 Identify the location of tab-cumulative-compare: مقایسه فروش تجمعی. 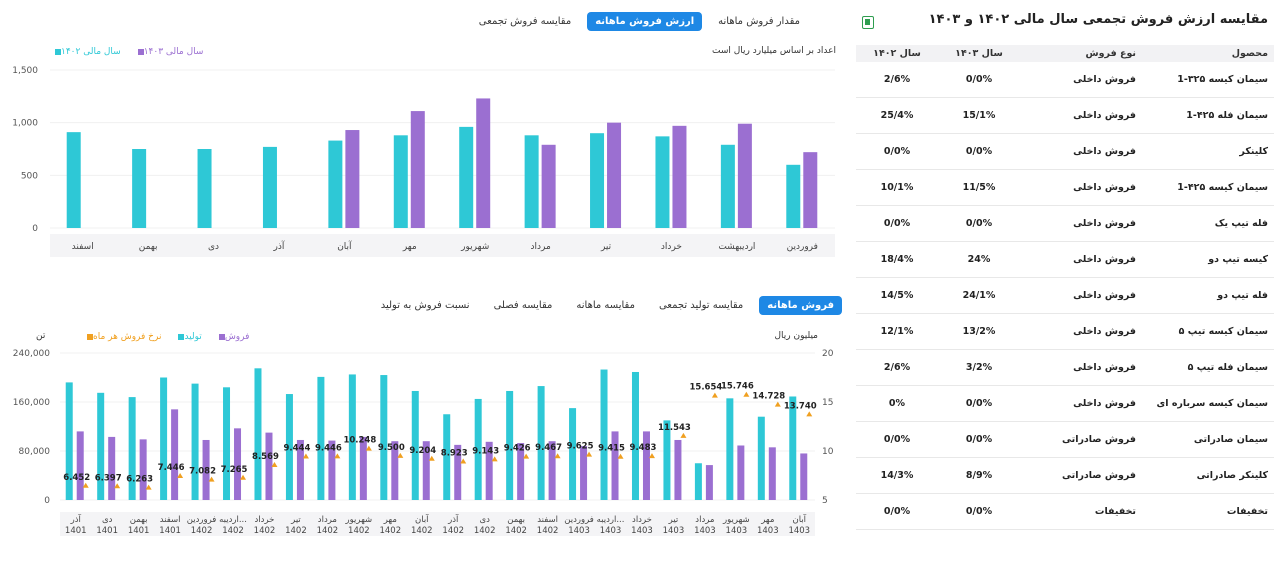
(525, 21).